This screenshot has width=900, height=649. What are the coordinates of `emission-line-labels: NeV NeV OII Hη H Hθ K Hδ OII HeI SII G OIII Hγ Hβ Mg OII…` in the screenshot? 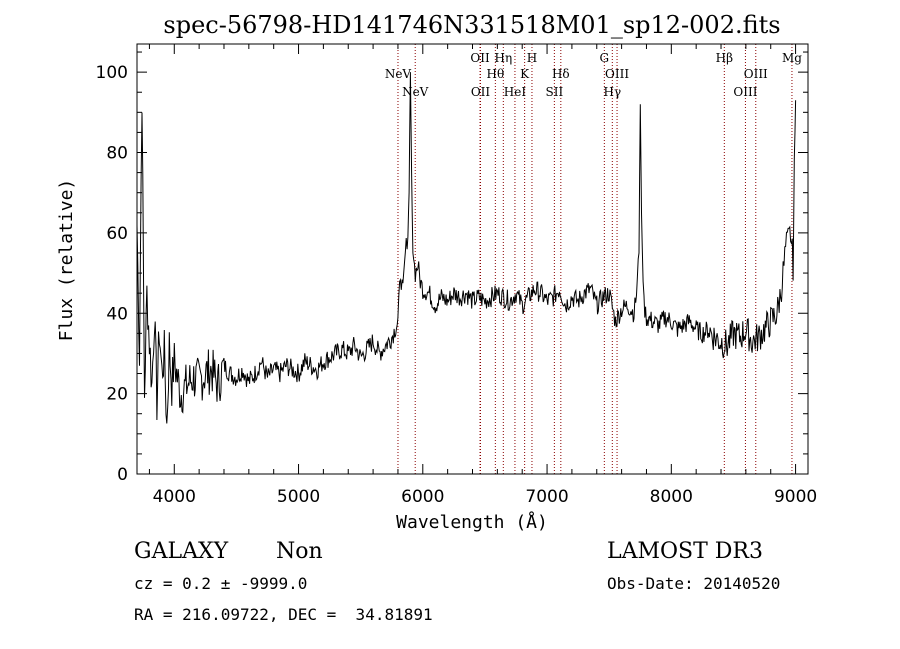 It's located at (593, 75).